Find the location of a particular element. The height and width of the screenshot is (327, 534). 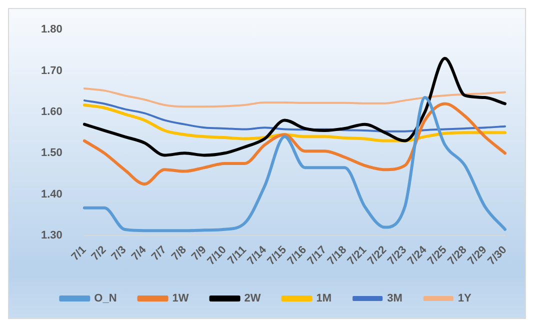

legend-label: 1M is located at coordinates (324, 298).